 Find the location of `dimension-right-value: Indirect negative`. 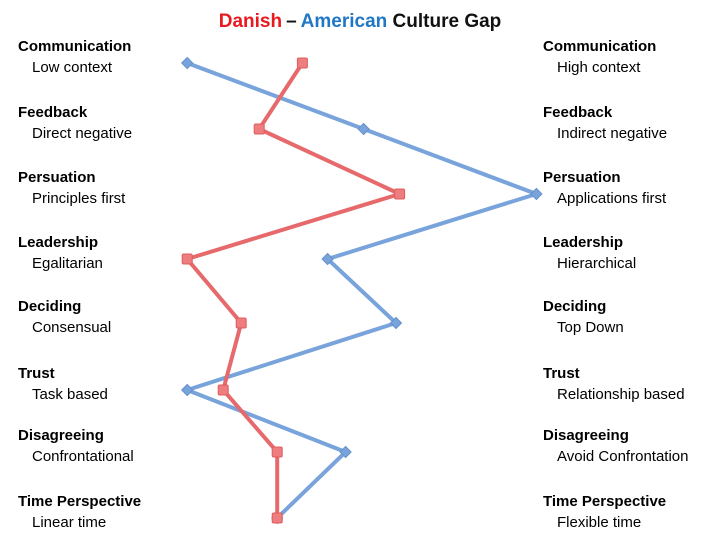

dimension-right-value: Indirect negative is located at coordinates (612, 133).